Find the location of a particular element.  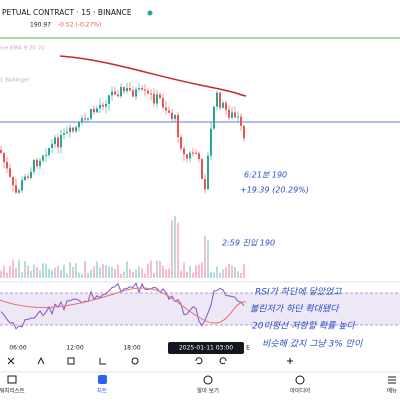

nav-label: 알아 보기 is located at coordinates (208, 391).